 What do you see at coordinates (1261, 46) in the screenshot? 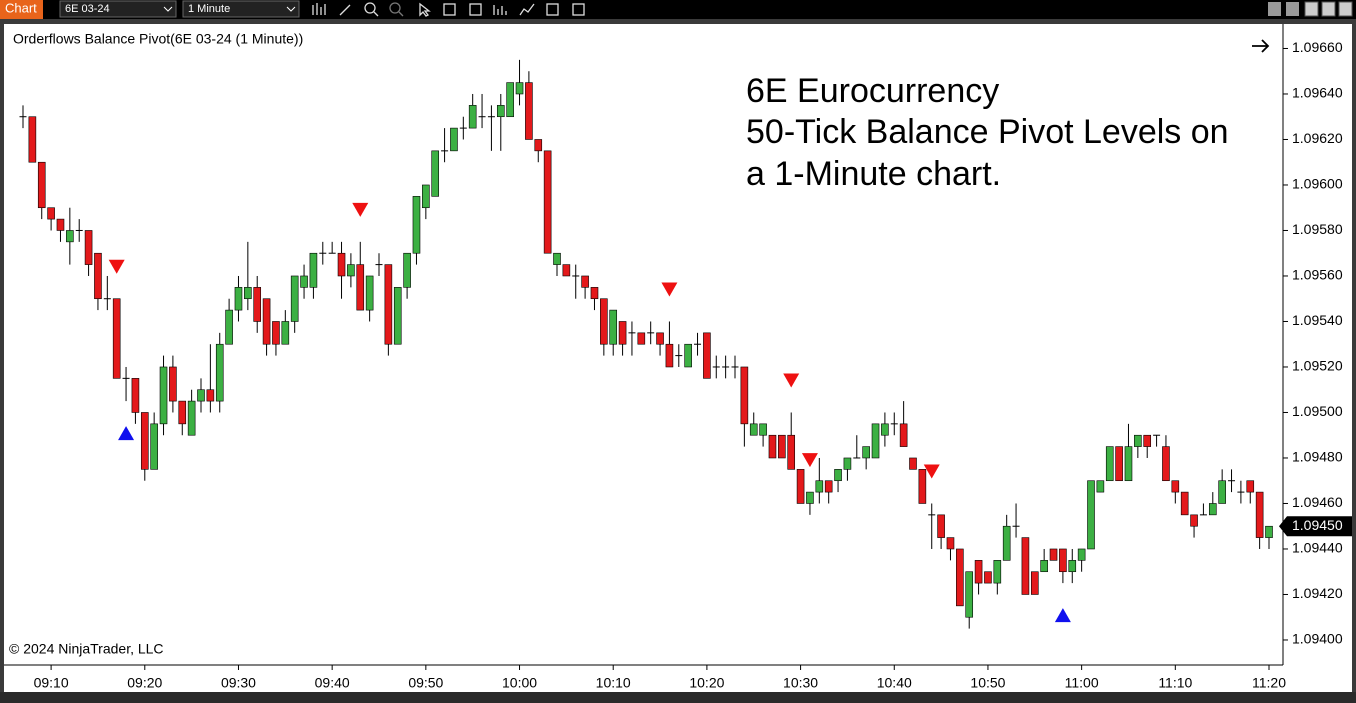
I see `scroll-arrow` at bounding box center [1261, 46].